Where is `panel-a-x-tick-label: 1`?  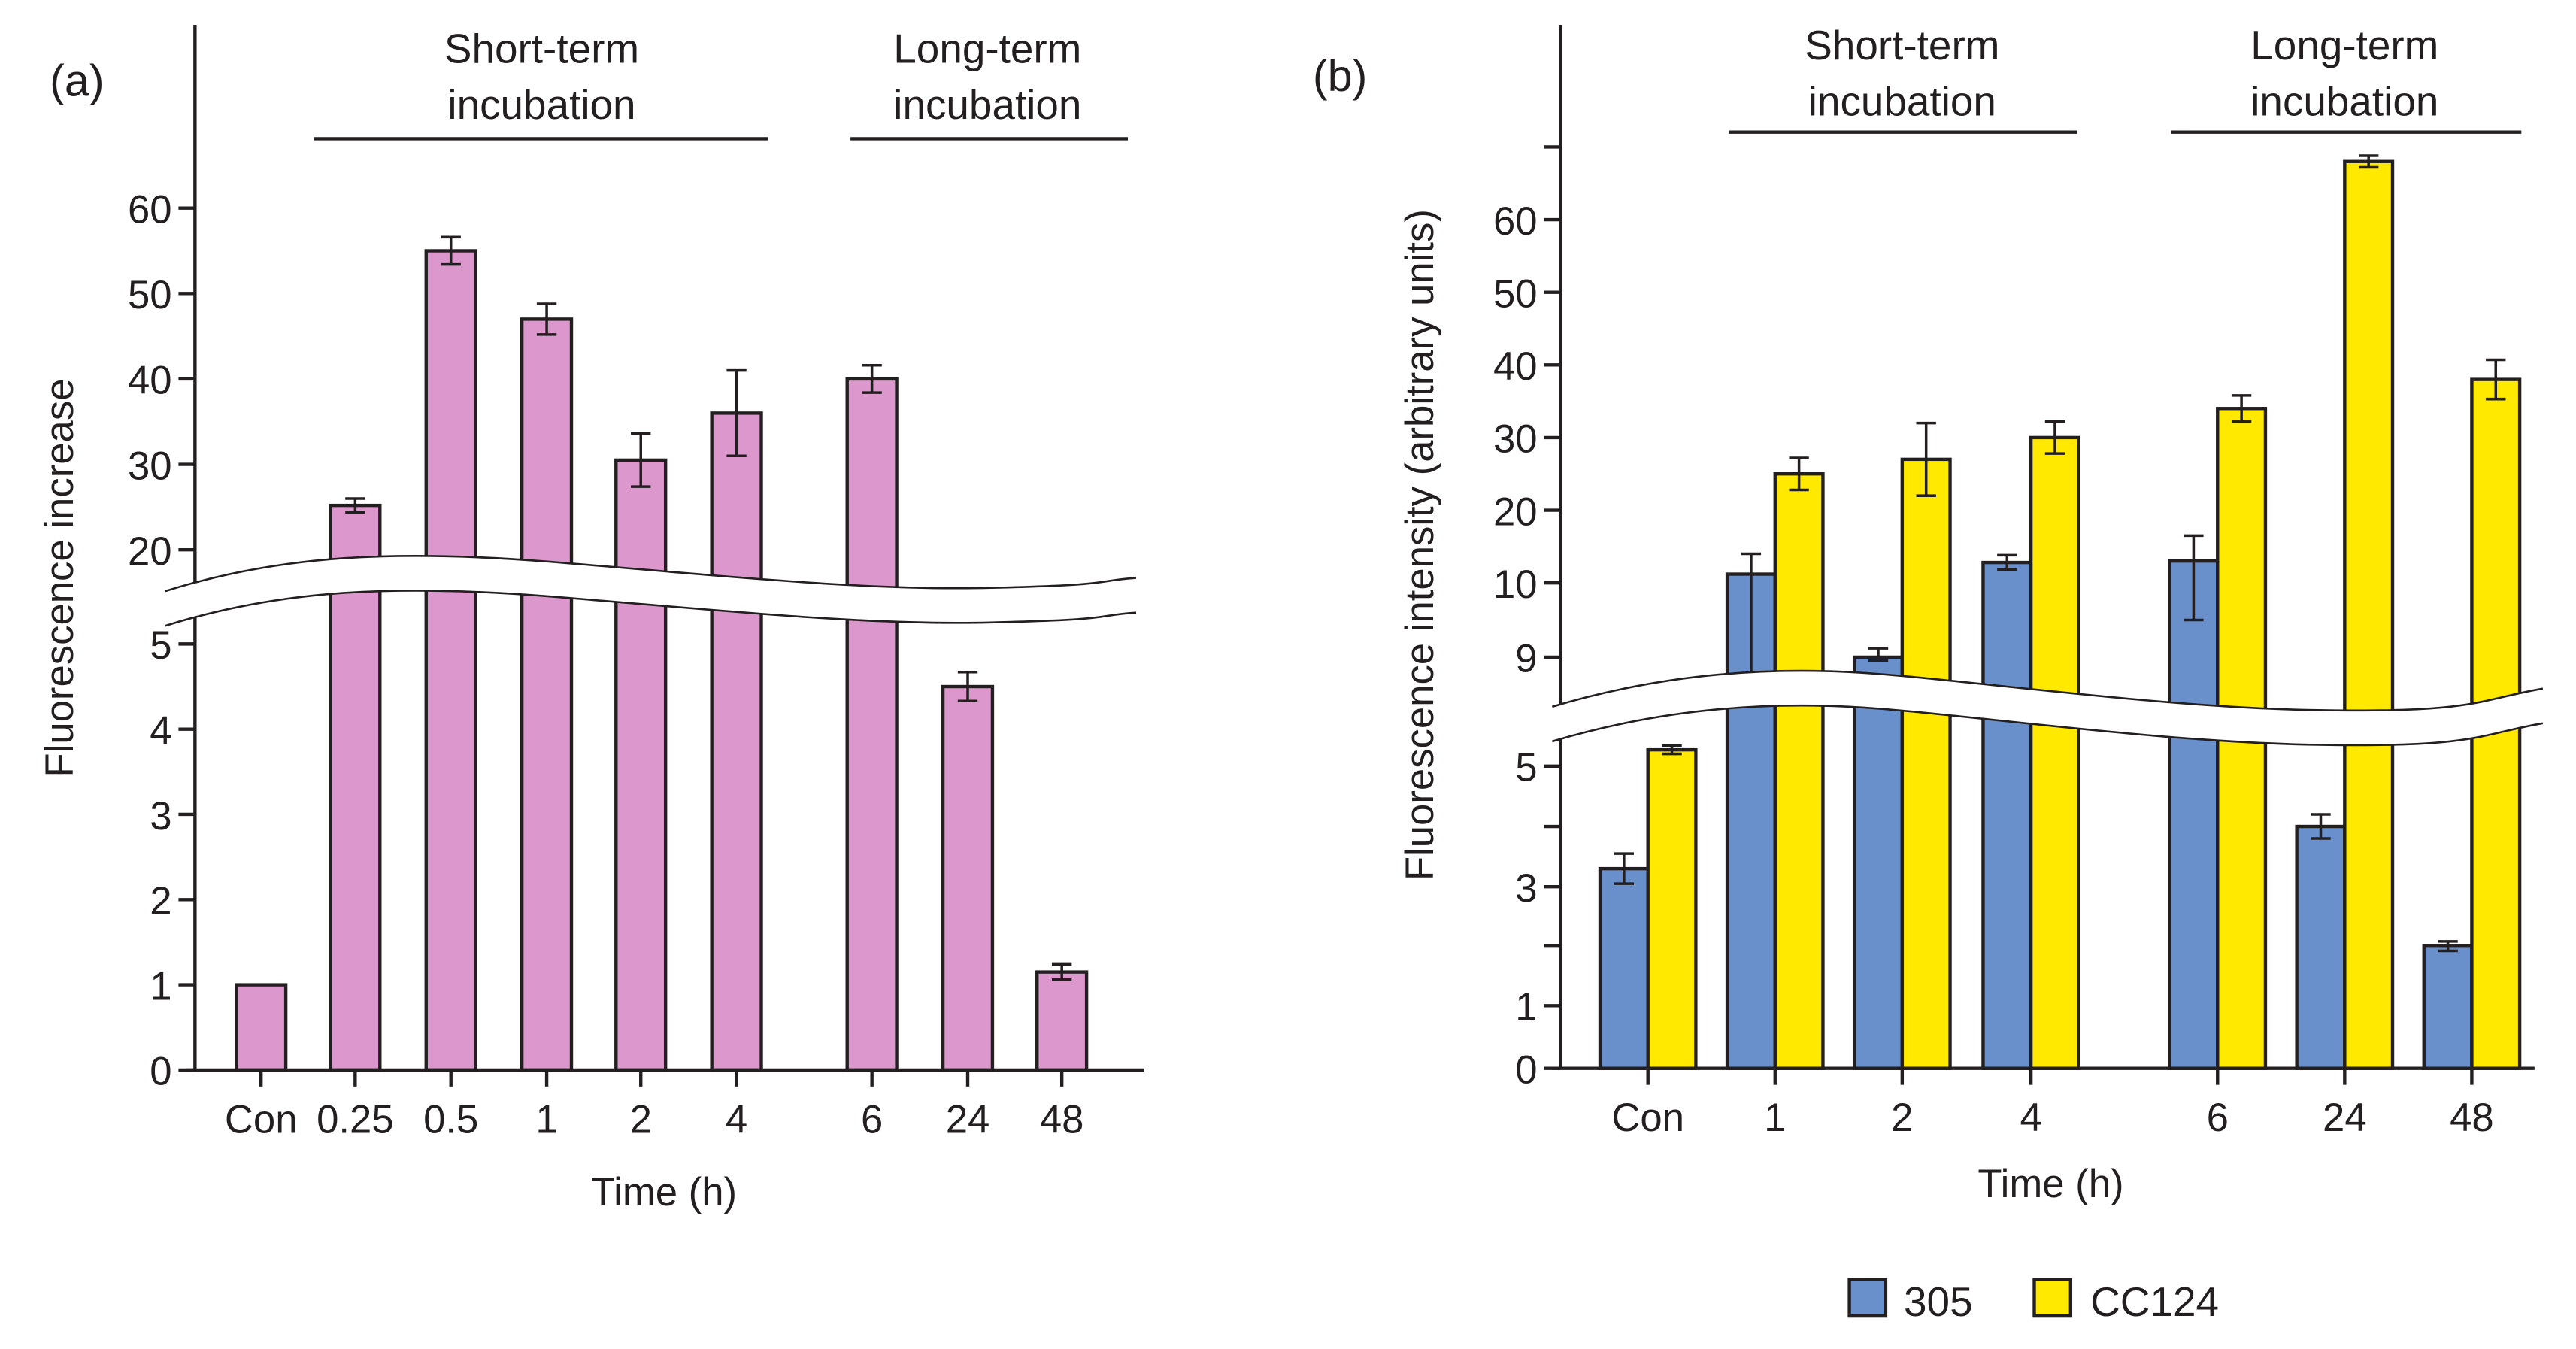 panel-a-x-tick-label: 1 is located at coordinates (546, 1119).